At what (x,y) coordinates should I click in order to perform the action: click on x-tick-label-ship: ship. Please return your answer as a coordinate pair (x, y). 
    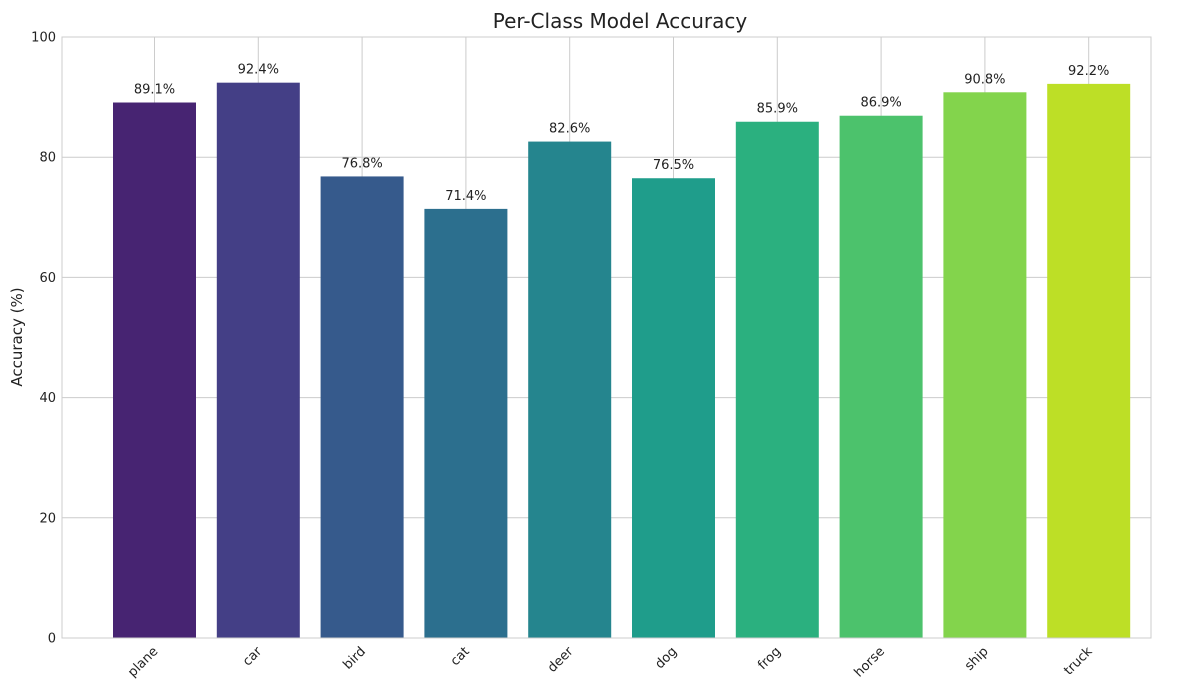
    Looking at the image, I should click on (977, 659).